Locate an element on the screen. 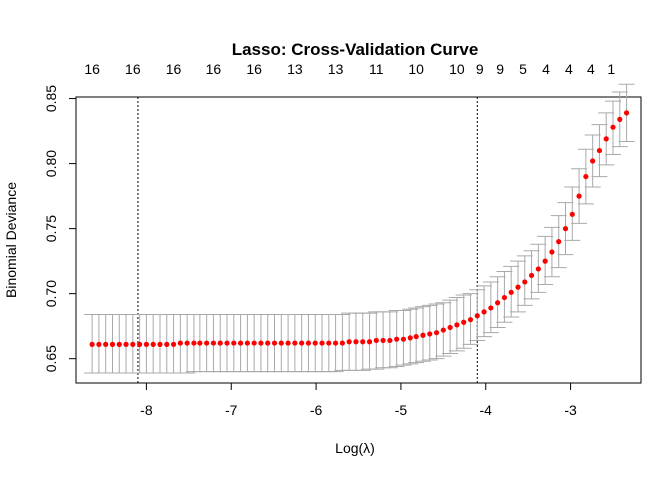 This screenshot has height=480, width=672. y-tick-label: 0.65 is located at coordinates (51, 358).